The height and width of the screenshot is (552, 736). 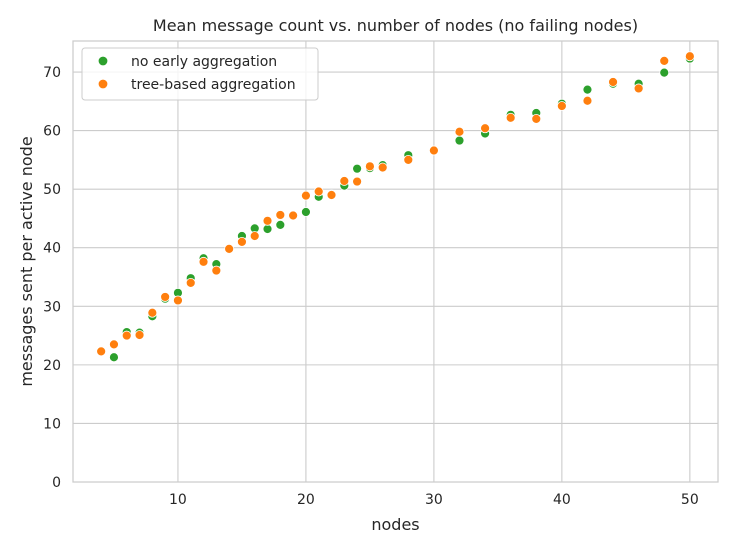 What do you see at coordinates (306, 500) in the screenshot?
I see `x-tick-label: 20` at bounding box center [306, 500].